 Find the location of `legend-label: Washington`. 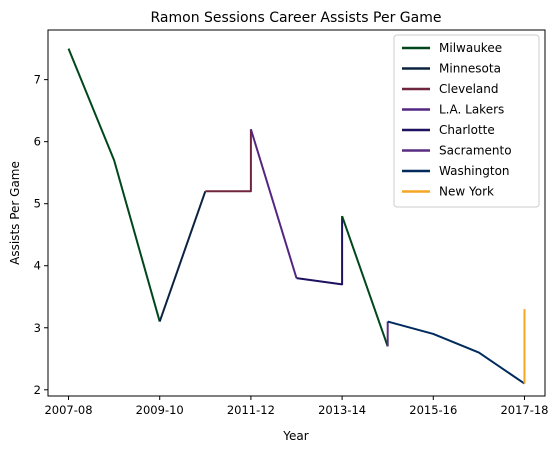

legend-label: Washington is located at coordinates (474, 171).